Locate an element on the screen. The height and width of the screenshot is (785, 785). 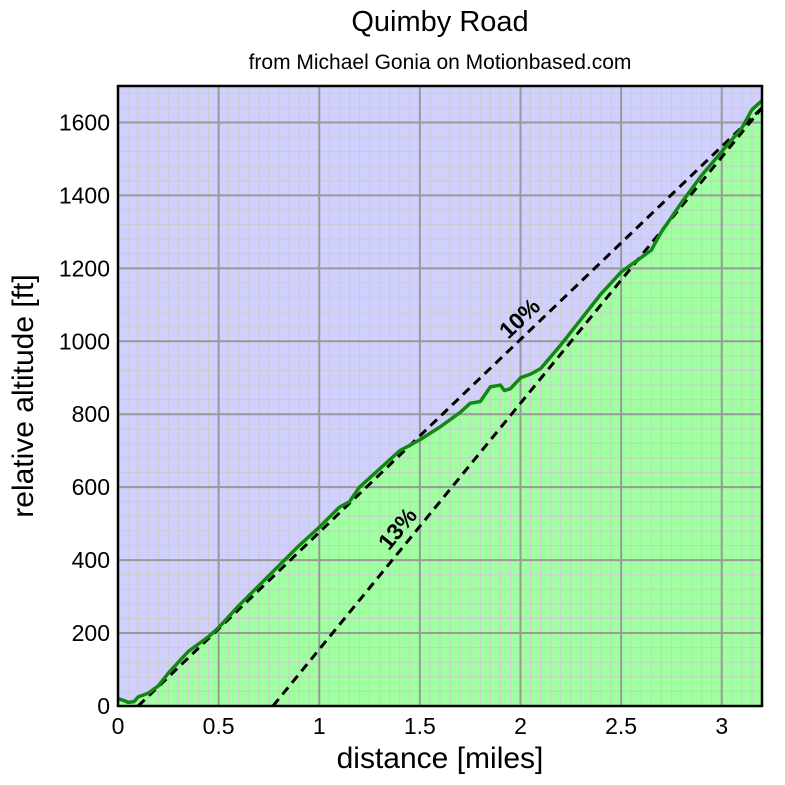
x-tick-label: 3 is located at coordinates (721, 726).